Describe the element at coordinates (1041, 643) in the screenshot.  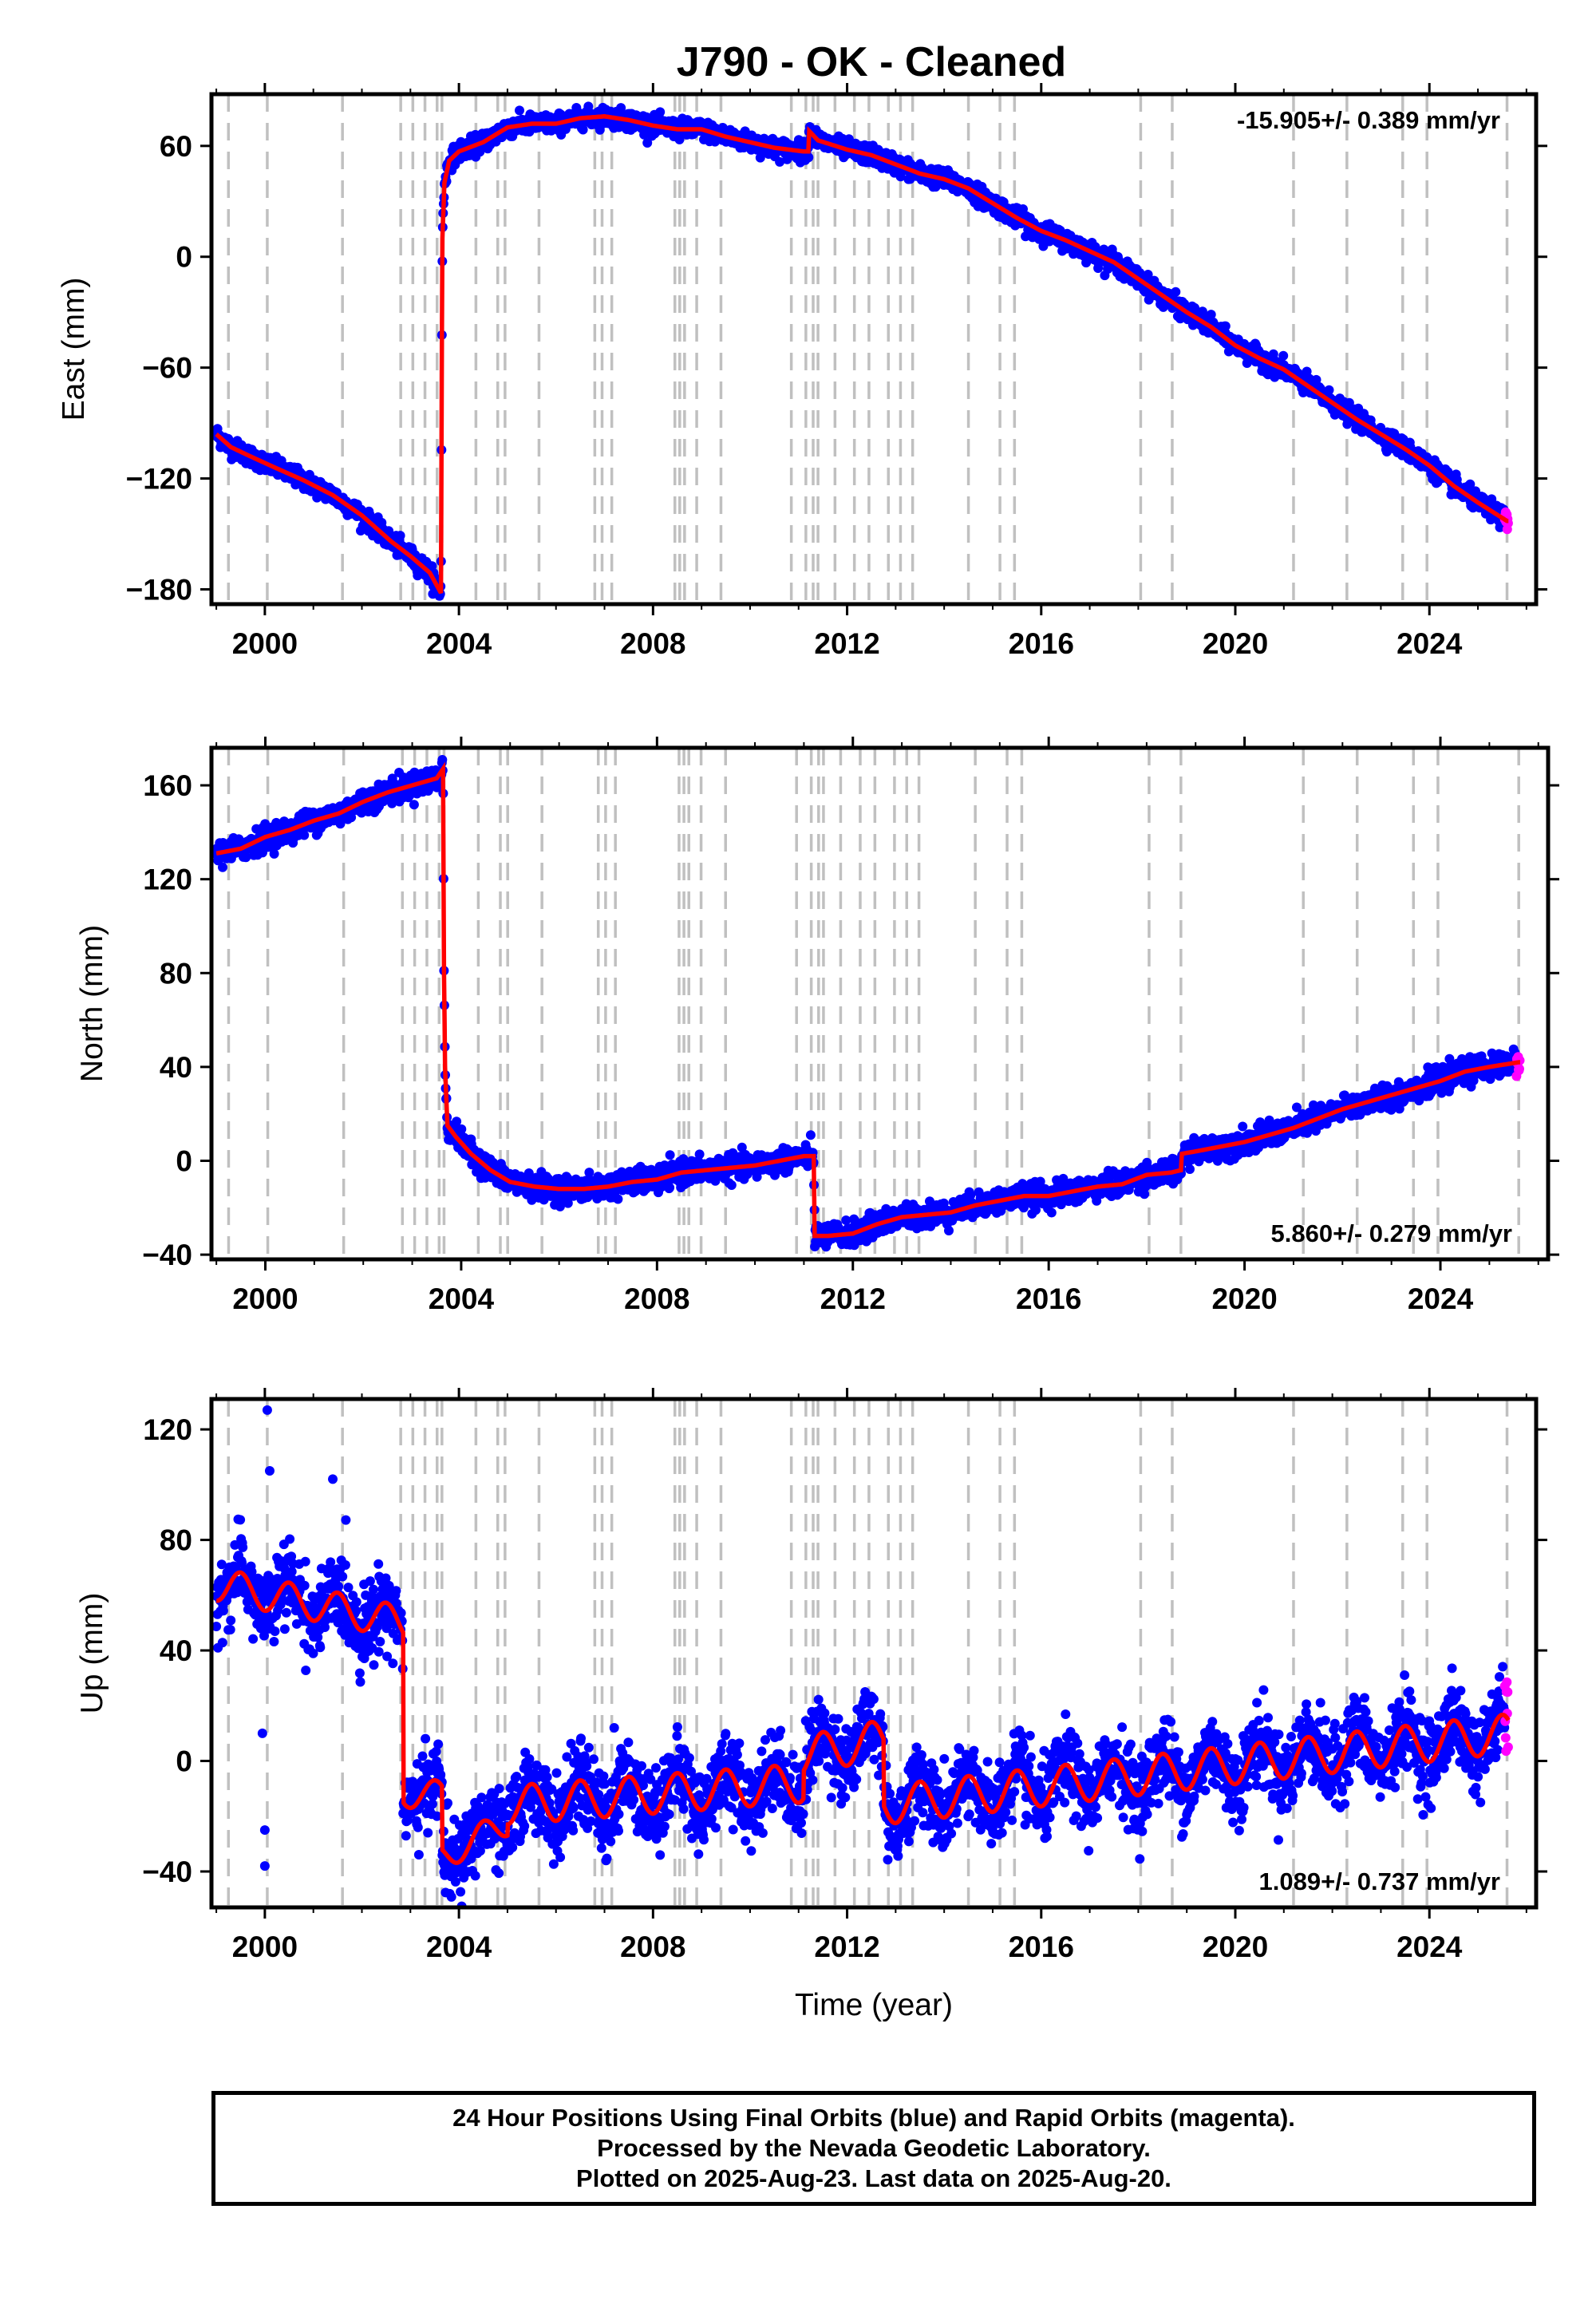
I see `x-tick-label: 2016` at that location.